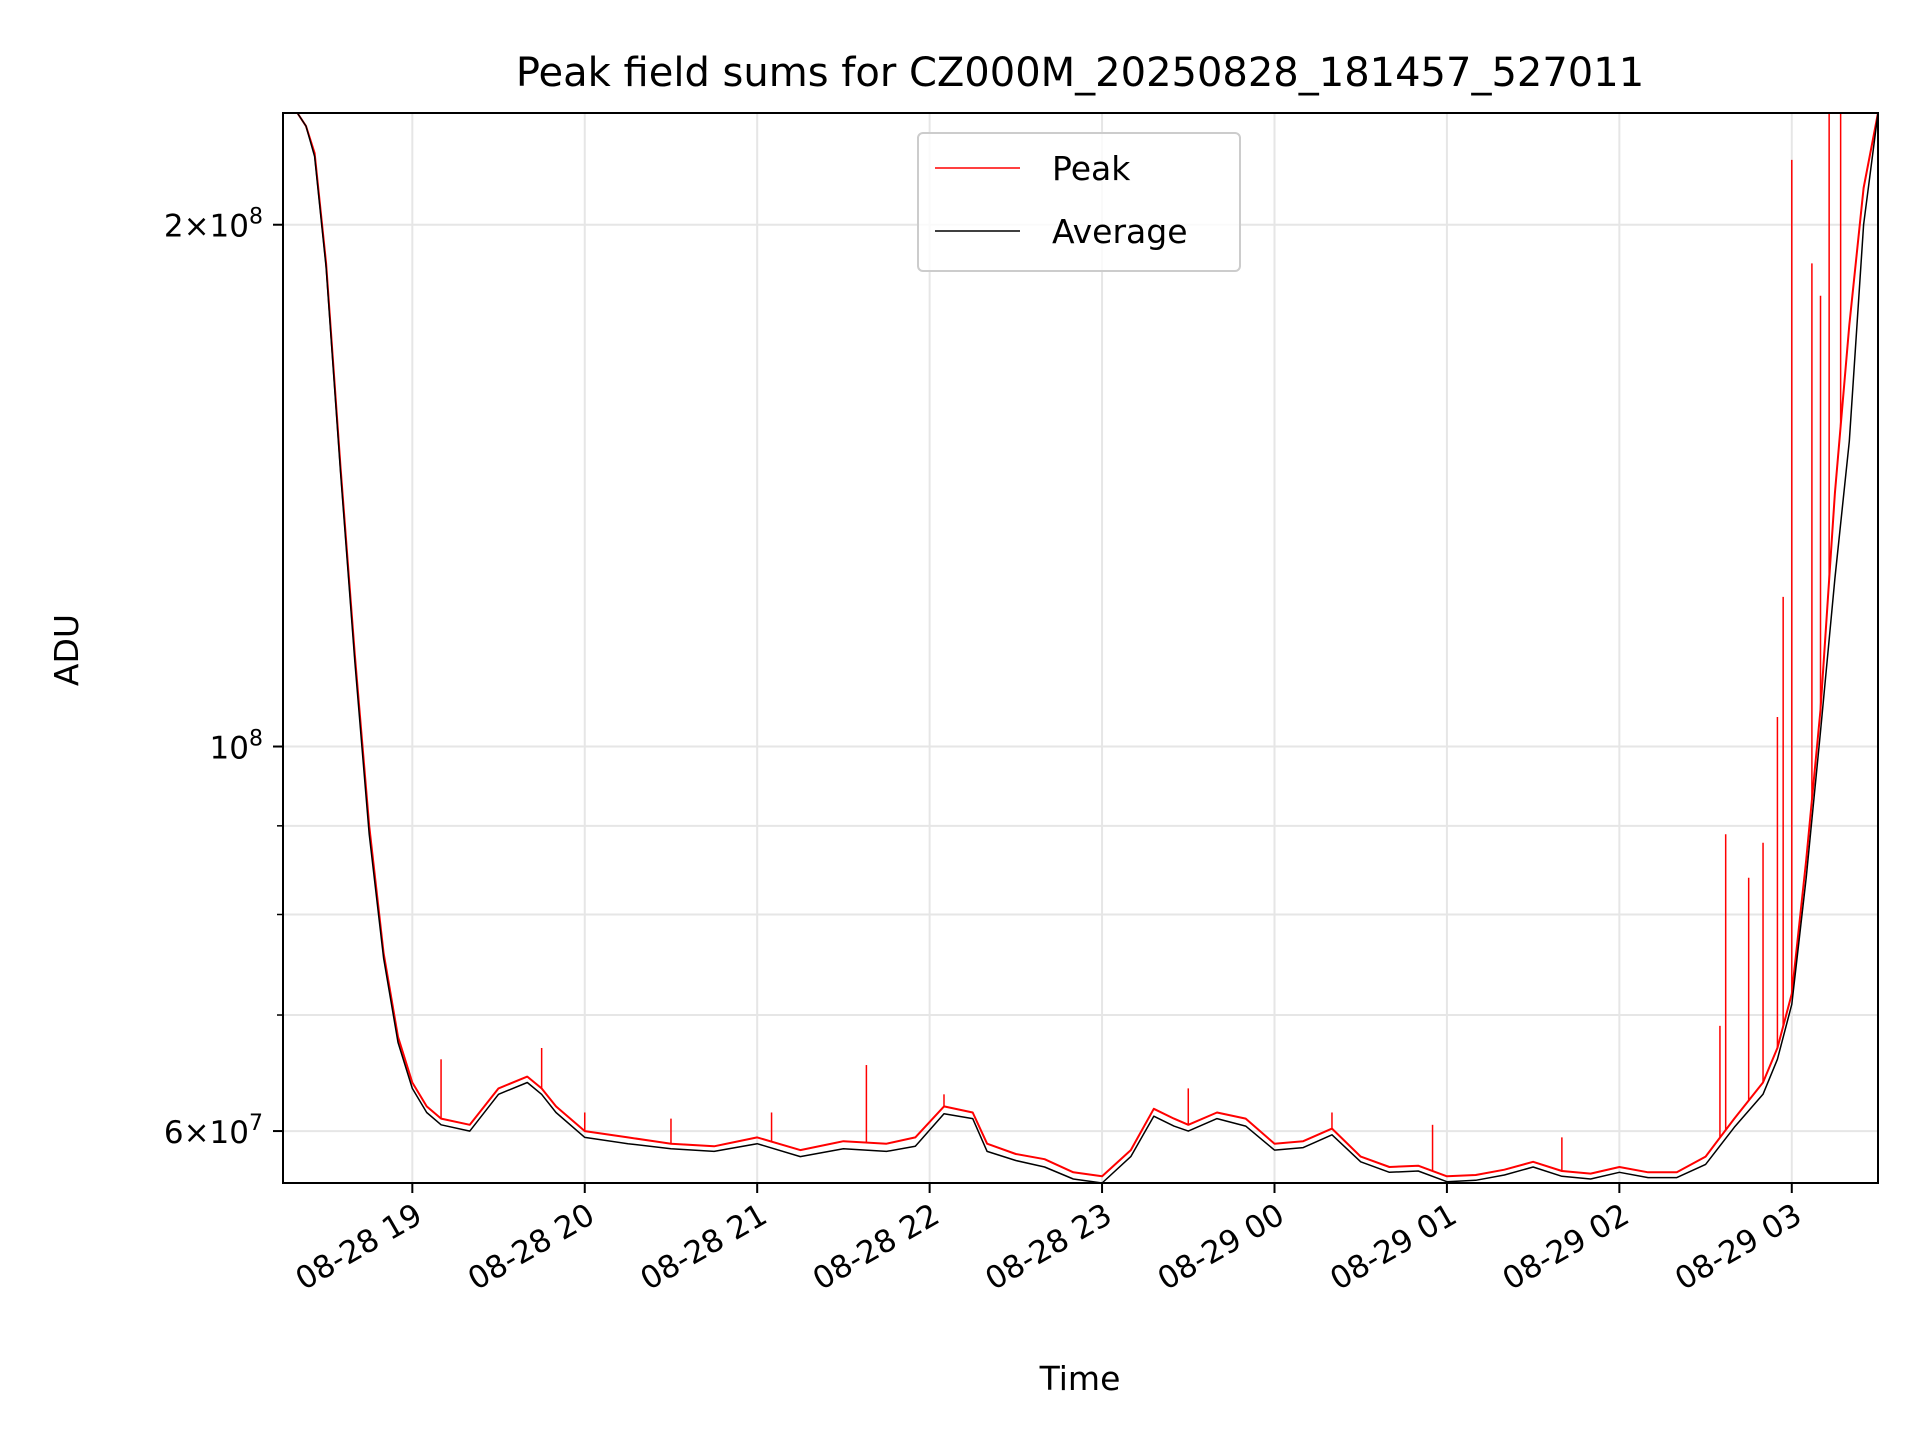 This screenshot has height=1440, width=1920. I want to click on x-tick-label: 08-29 00, so click(1221, 1247).